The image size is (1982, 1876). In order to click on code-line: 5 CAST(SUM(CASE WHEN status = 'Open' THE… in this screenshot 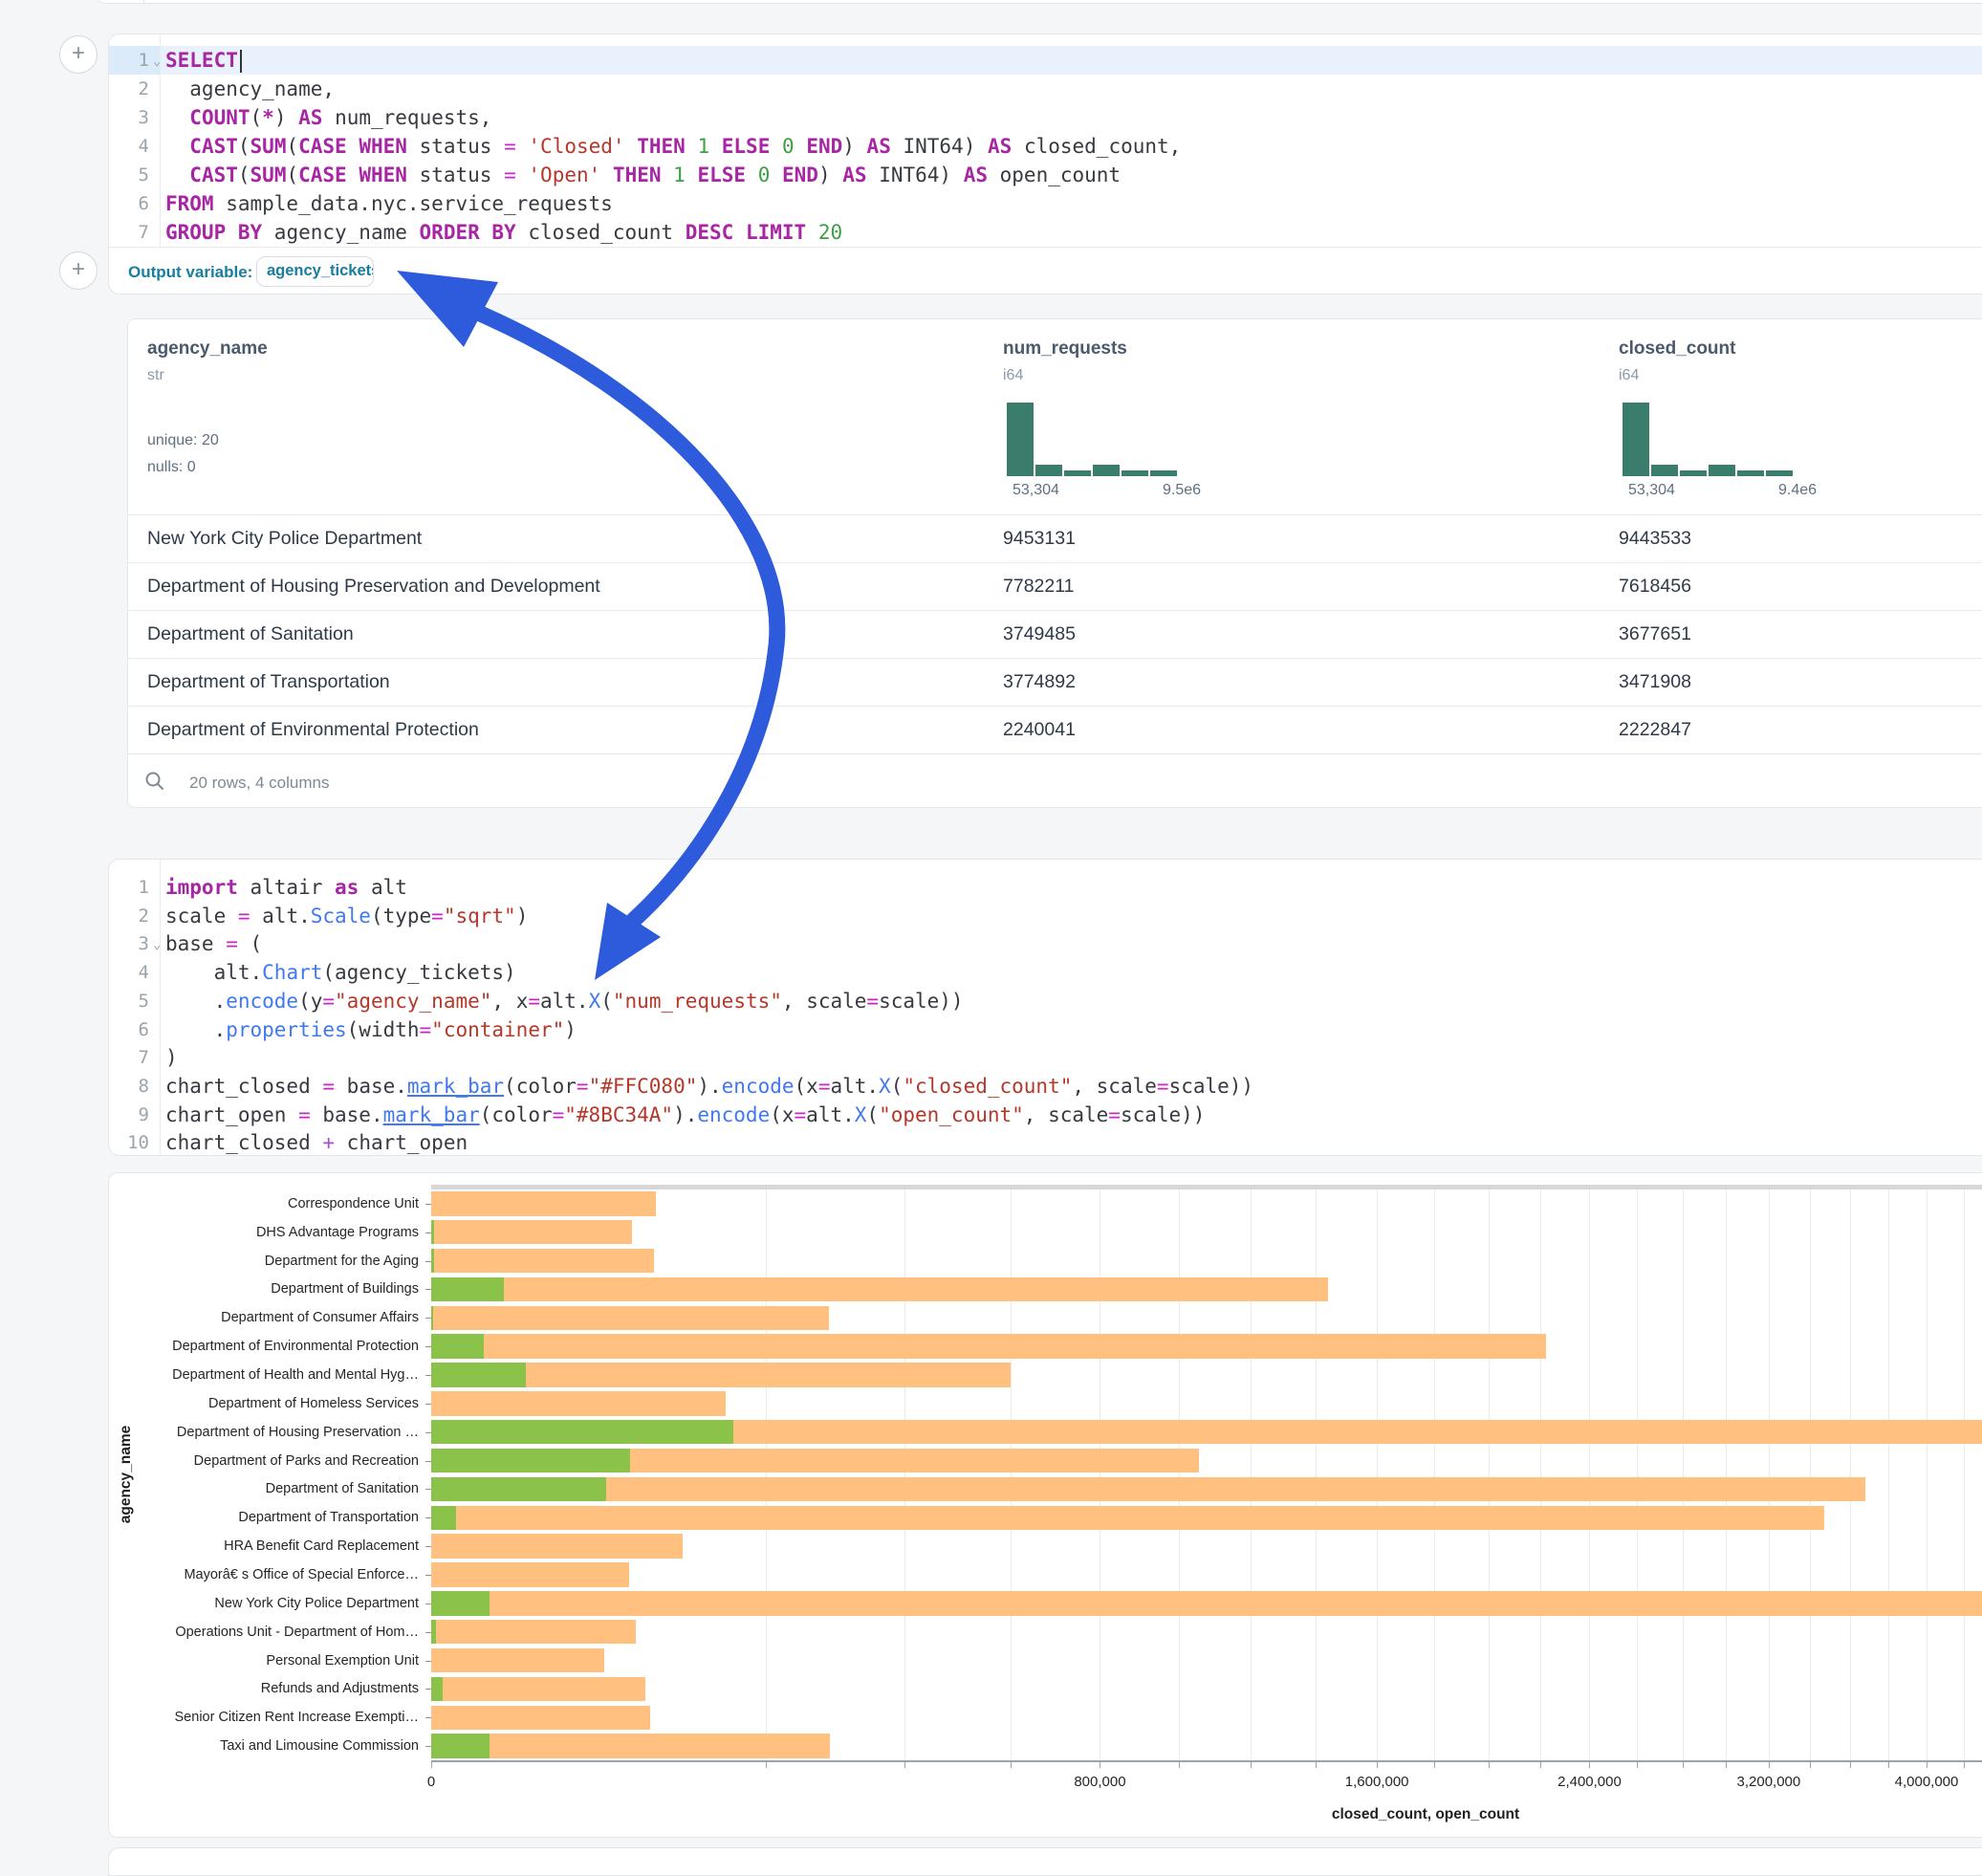, I will do `click(1045, 175)`.